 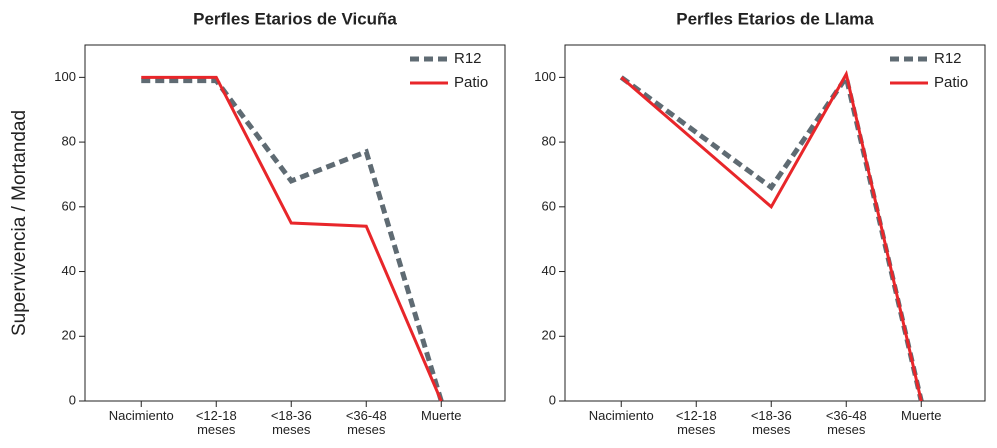 I want to click on chart-title: Perfles Etarios de Vicuña, so click(x=295, y=18).